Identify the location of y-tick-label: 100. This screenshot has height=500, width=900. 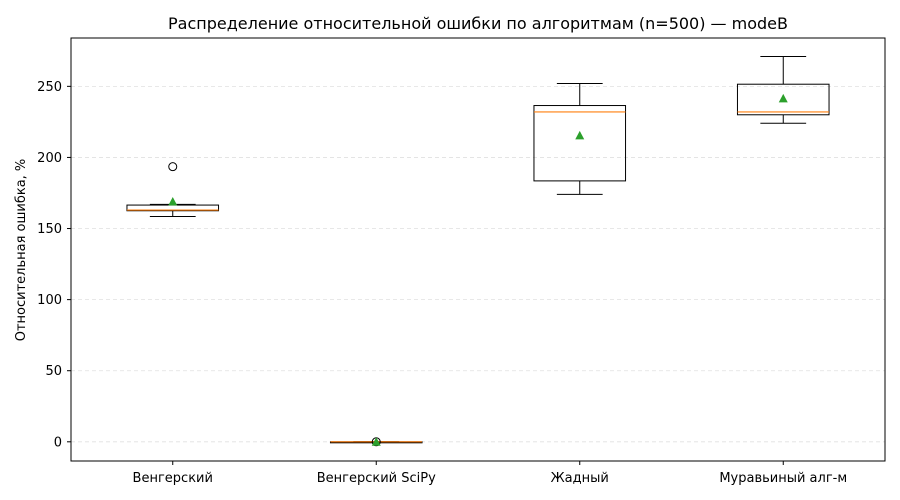
(49, 300).